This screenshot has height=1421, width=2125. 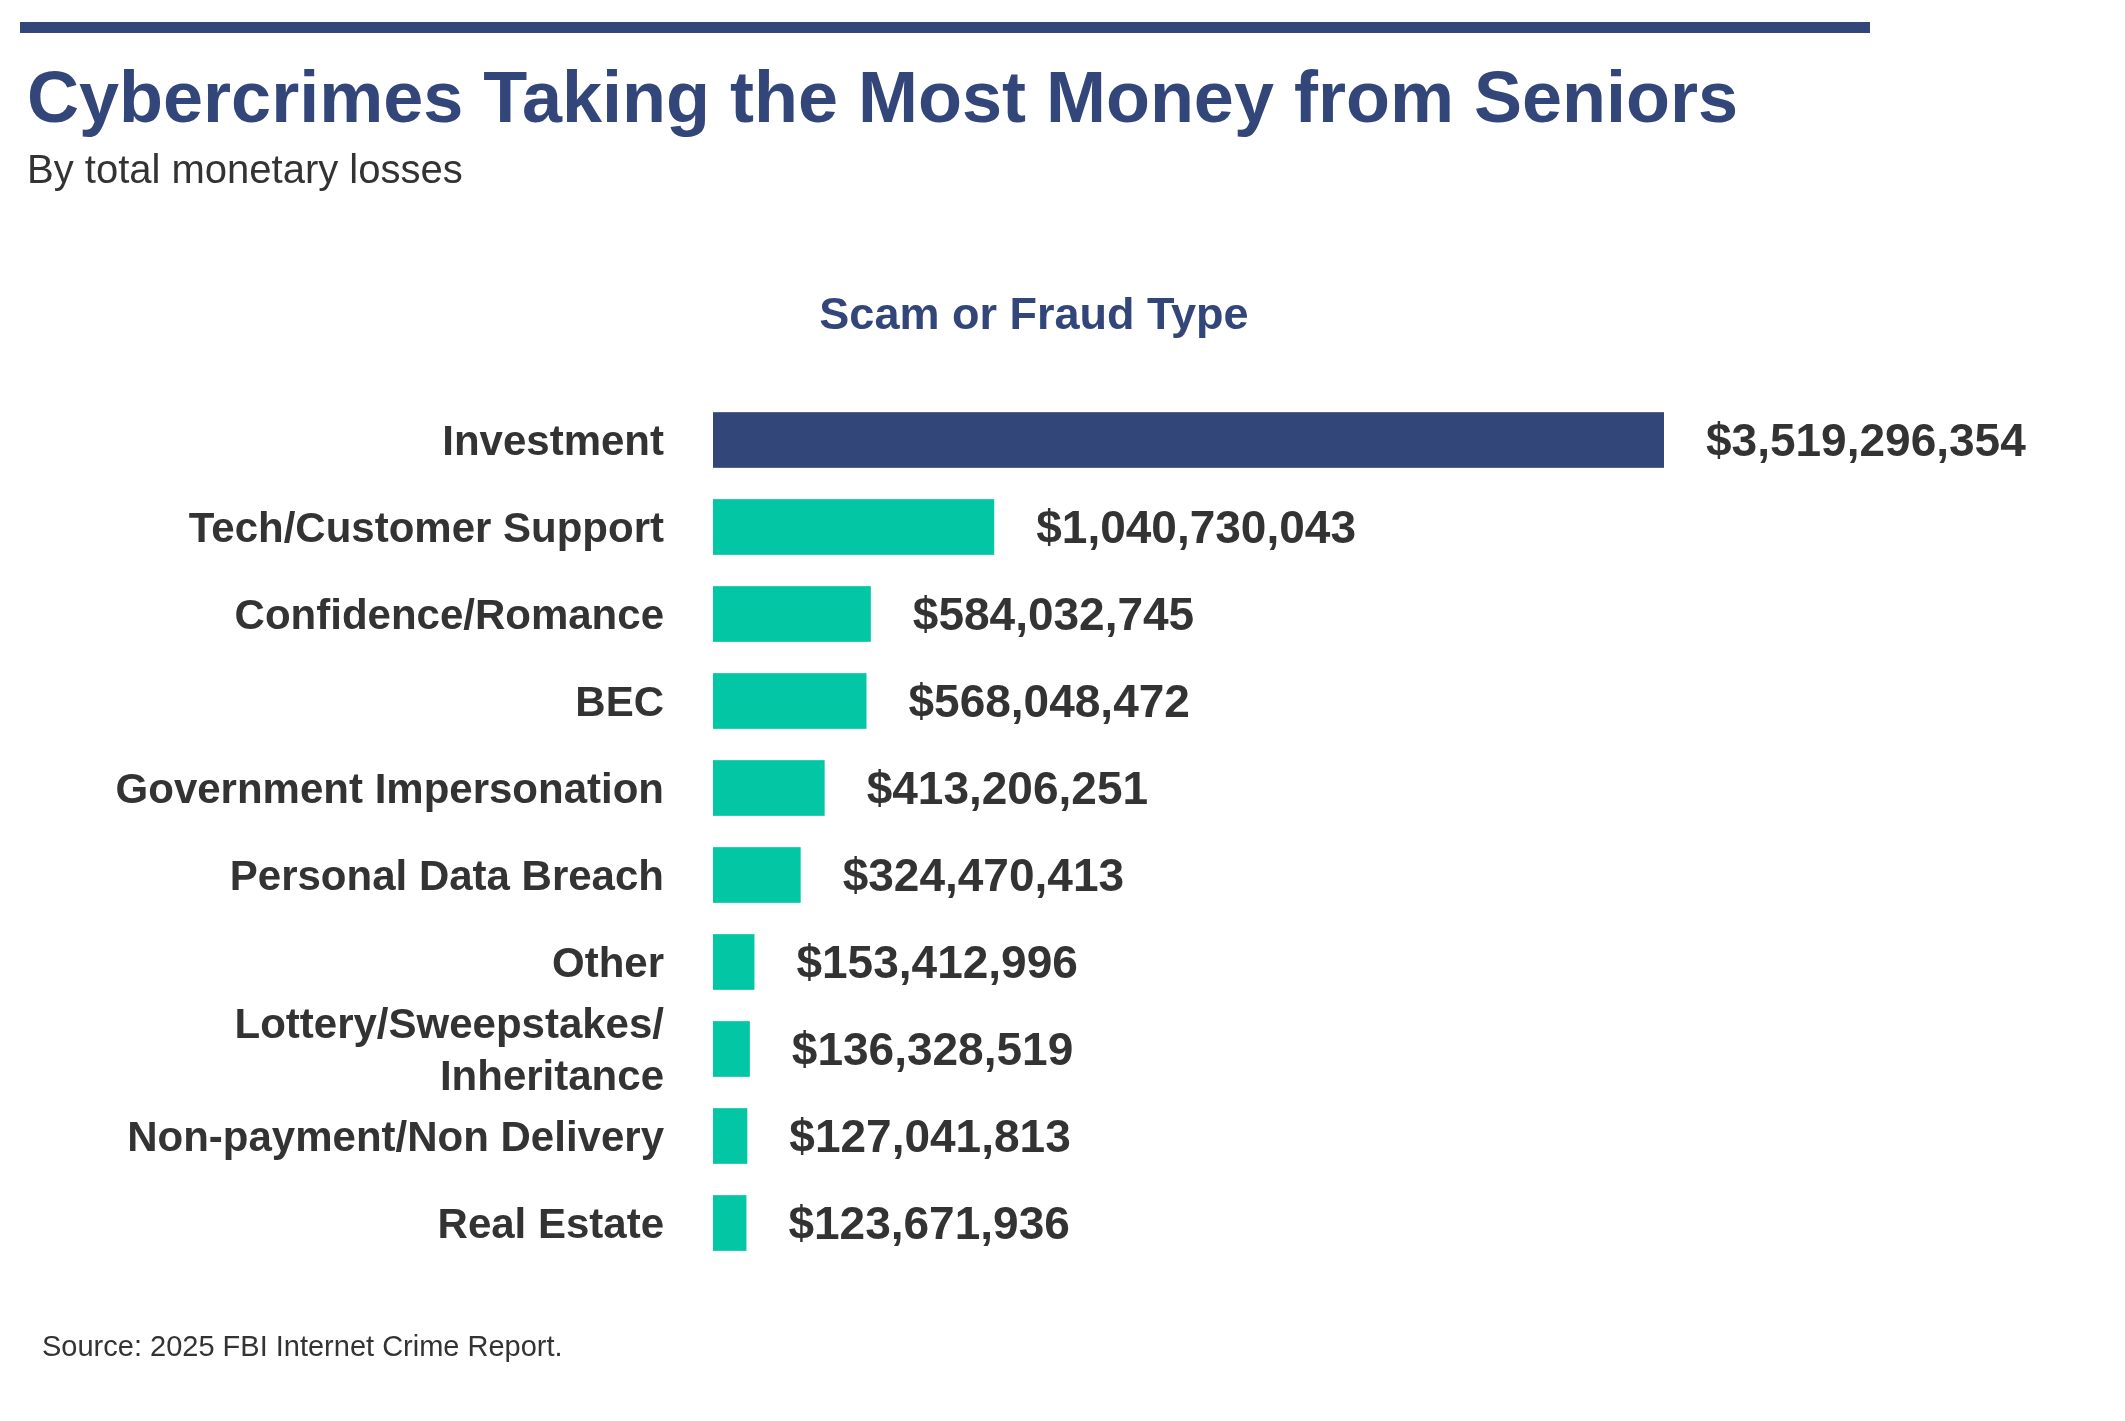 I want to click on y-tick-label: Government Impersonation, so click(x=389, y=788).